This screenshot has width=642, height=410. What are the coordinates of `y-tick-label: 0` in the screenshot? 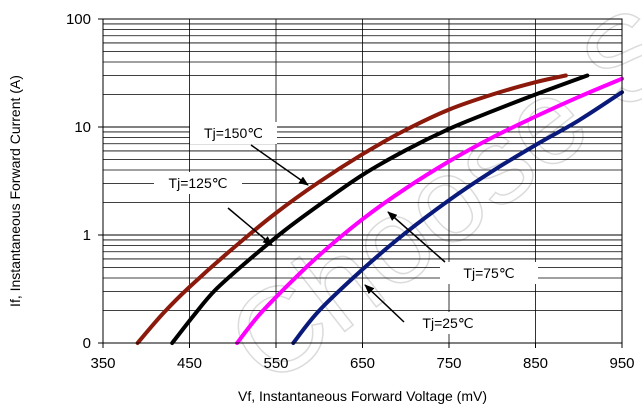 It's located at (87, 343).